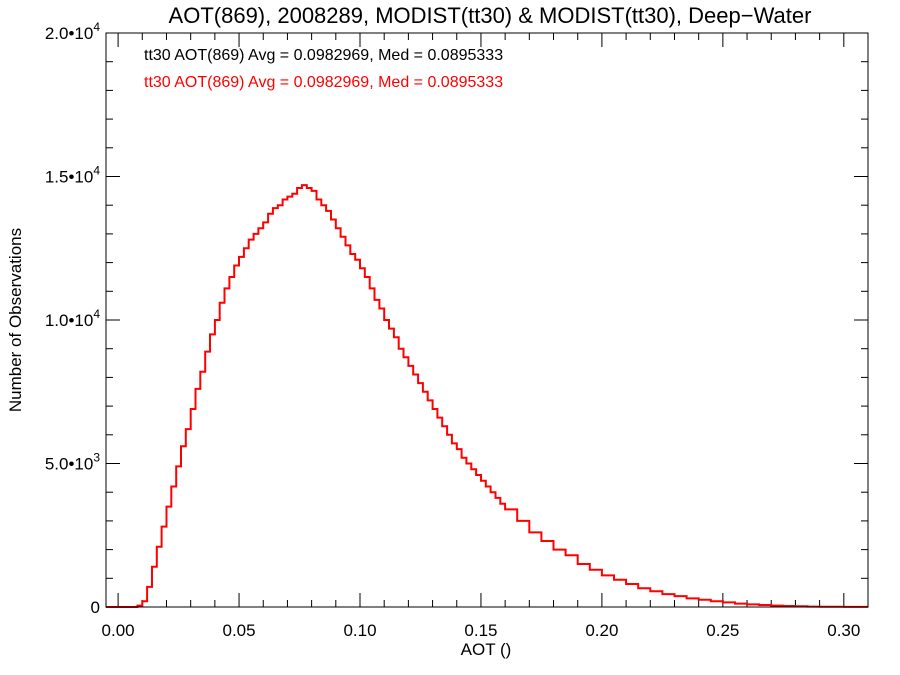 This screenshot has height=675, width=900. What do you see at coordinates (15, 320) in the screenshot?
I see `y-axis-label: Number of Observations` at bounding box center [15, 320].